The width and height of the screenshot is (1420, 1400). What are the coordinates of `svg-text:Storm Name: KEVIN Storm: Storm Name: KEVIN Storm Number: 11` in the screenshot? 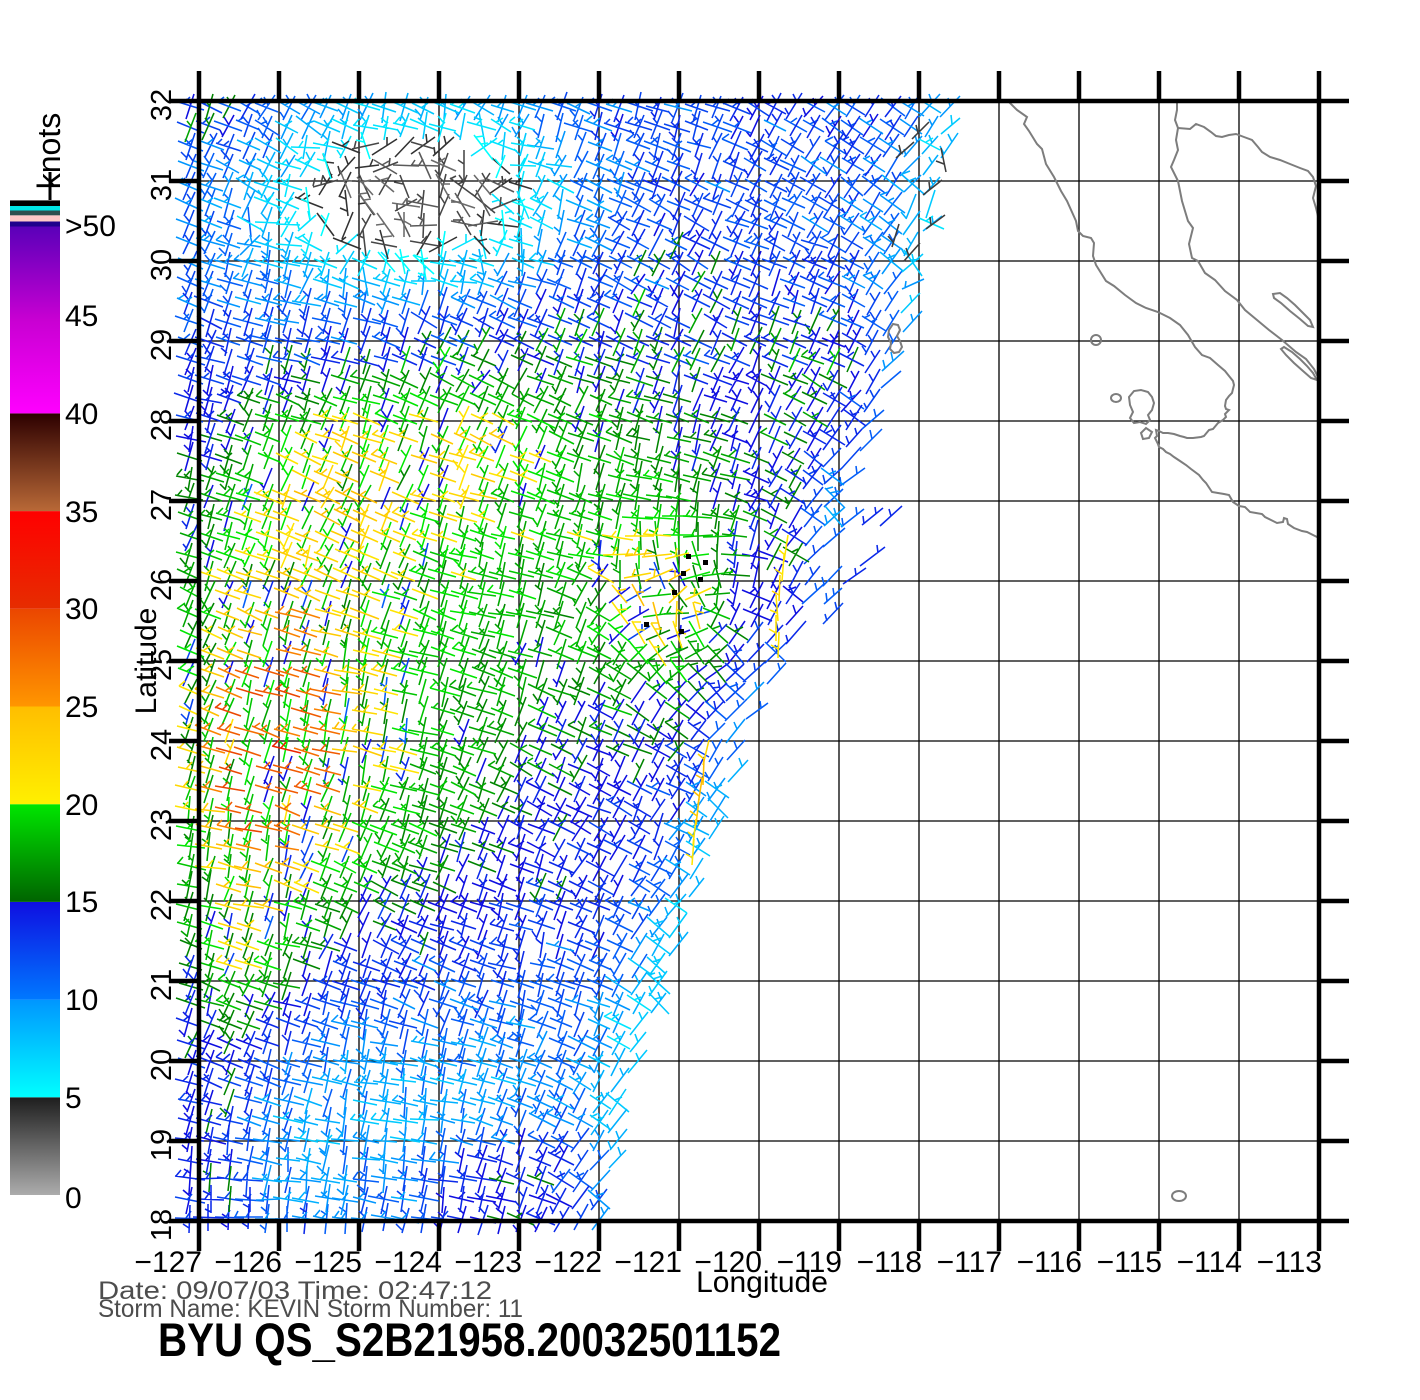 It's located at (310, 1309).